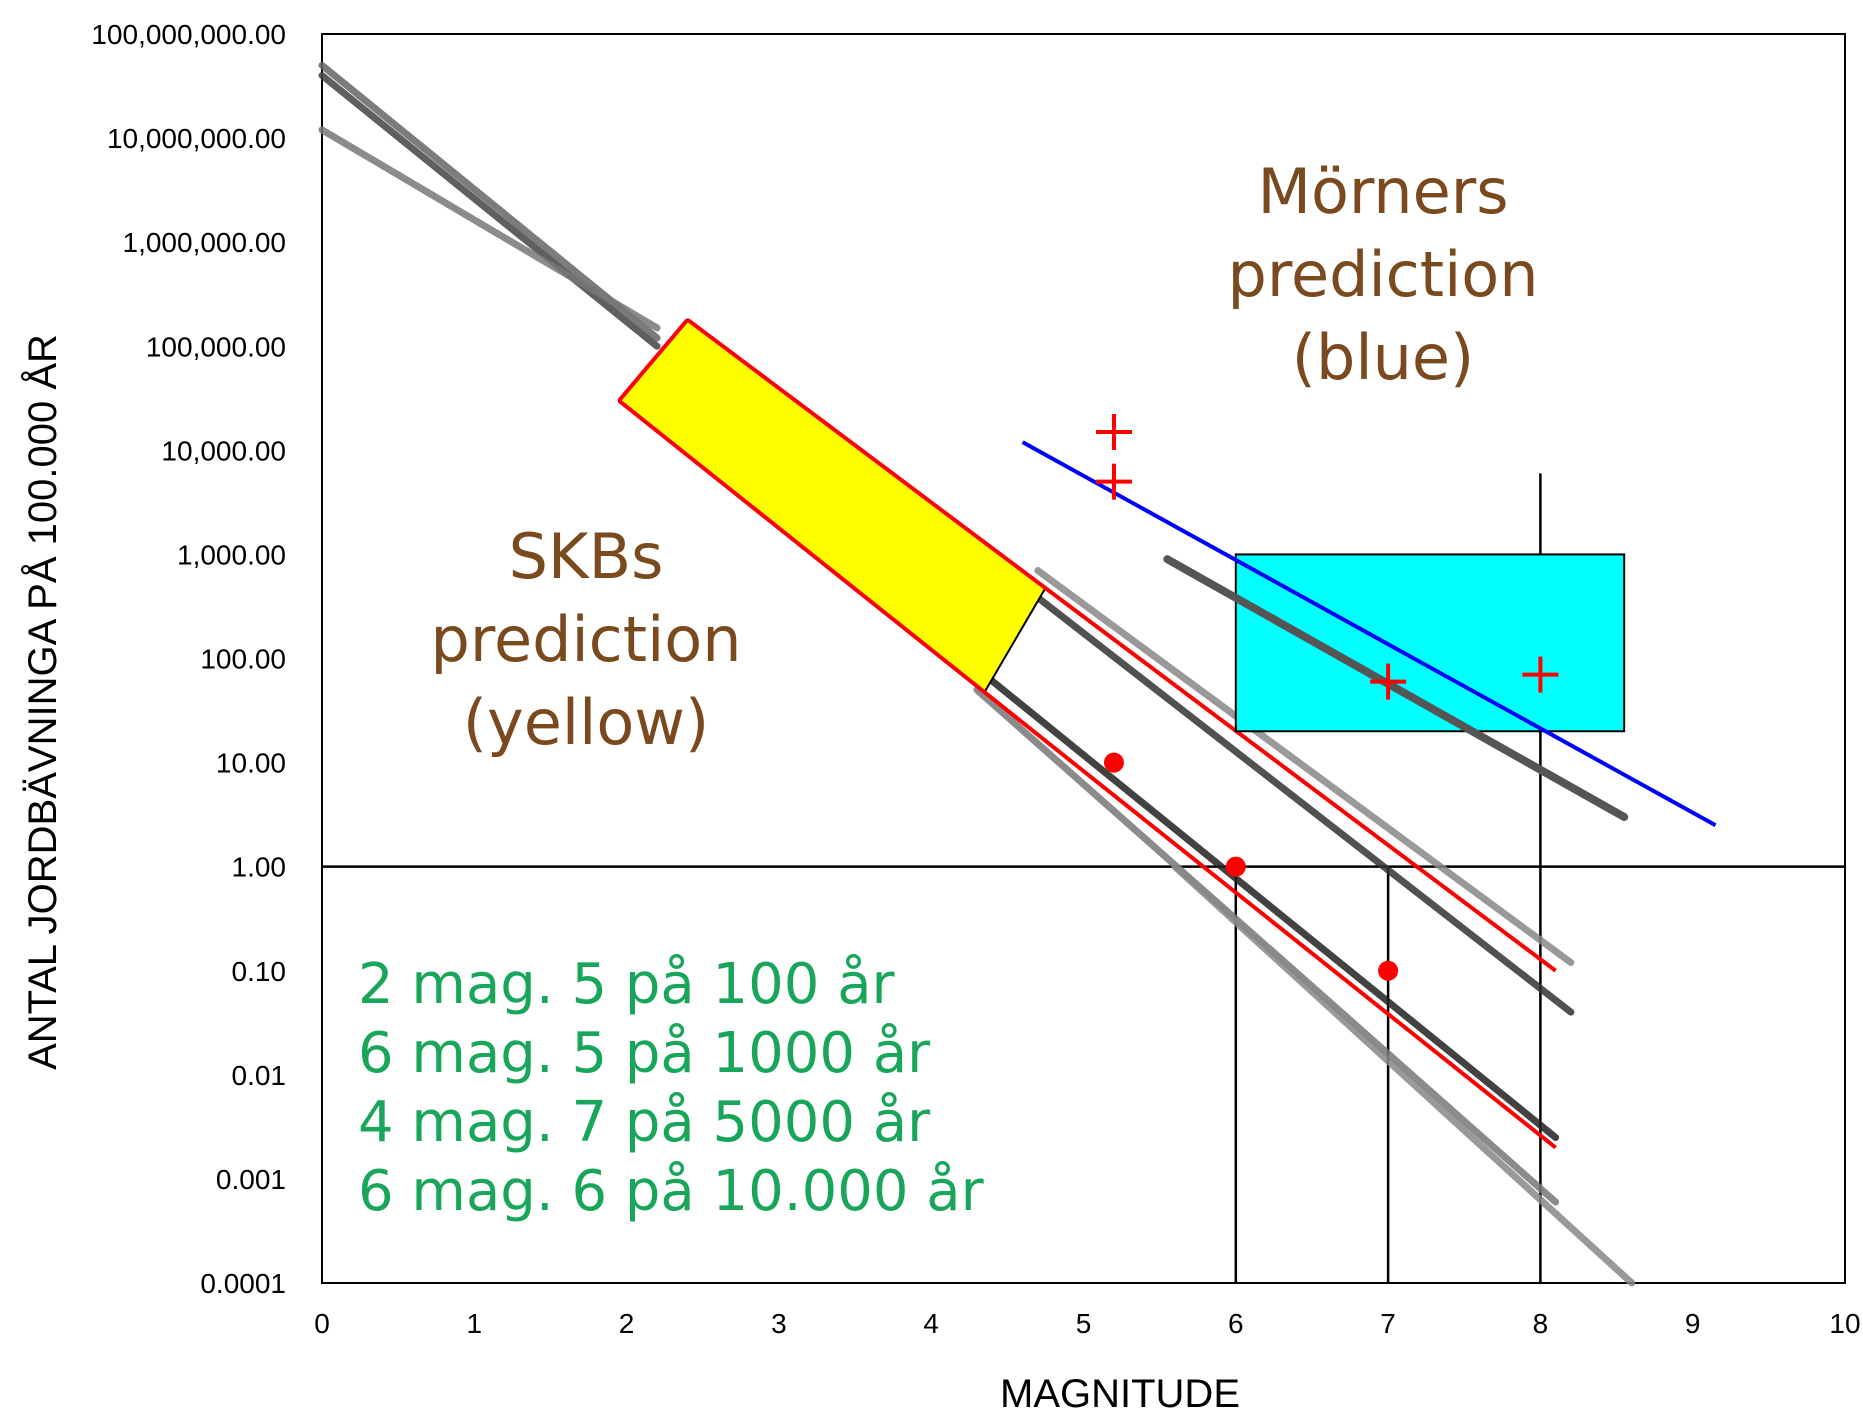 The image size is (1863, 1418). Describe the element at coordinates (627, 984) in the screenshot. I see `green-annotation-line-1: 2 mag. 5 på 100 år` at that location.